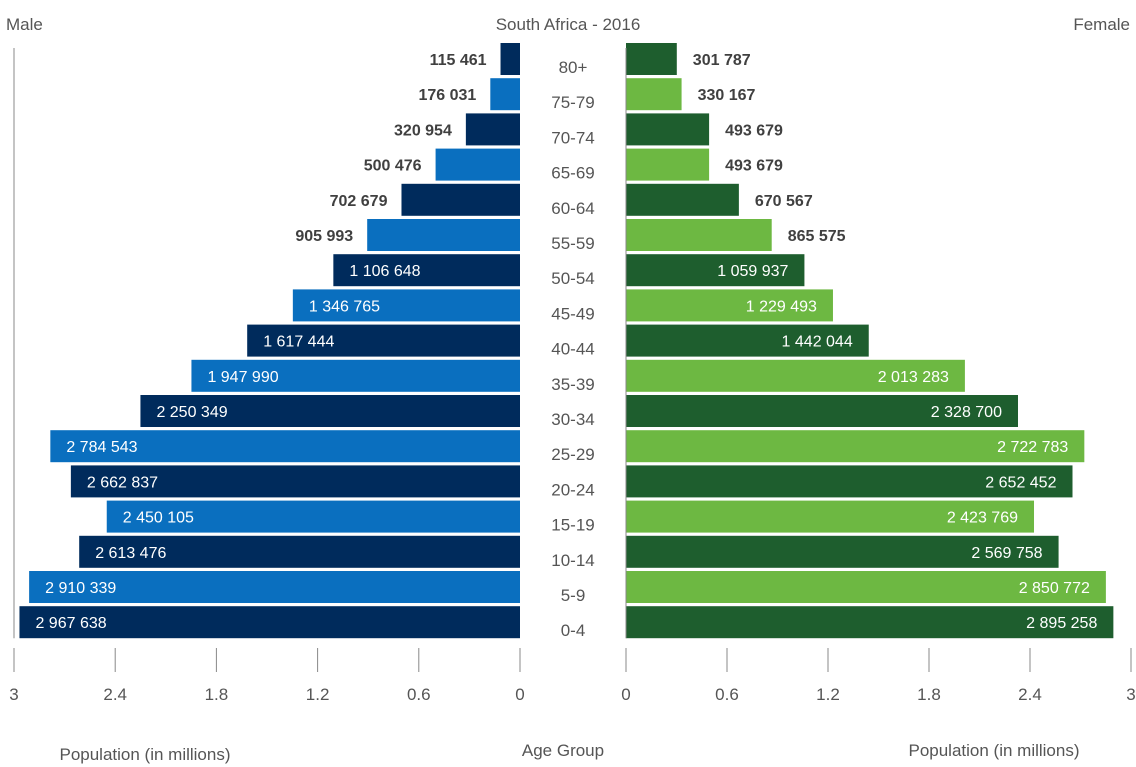 The width and height of the screenshot is (1136, 767). Describe the element at coordinates (217, 694) in the screenshot. I see `male-axis-tick-label: 1.8` at that location.